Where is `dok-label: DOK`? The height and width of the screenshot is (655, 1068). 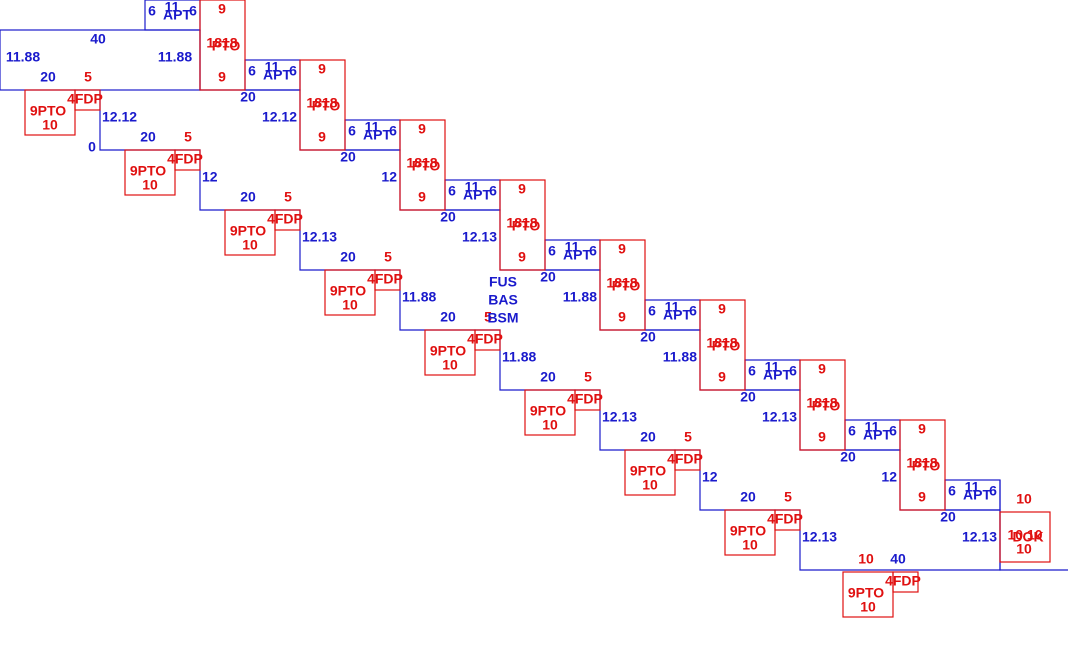 dok-label: DOK is located at coordinates (1027, 537).